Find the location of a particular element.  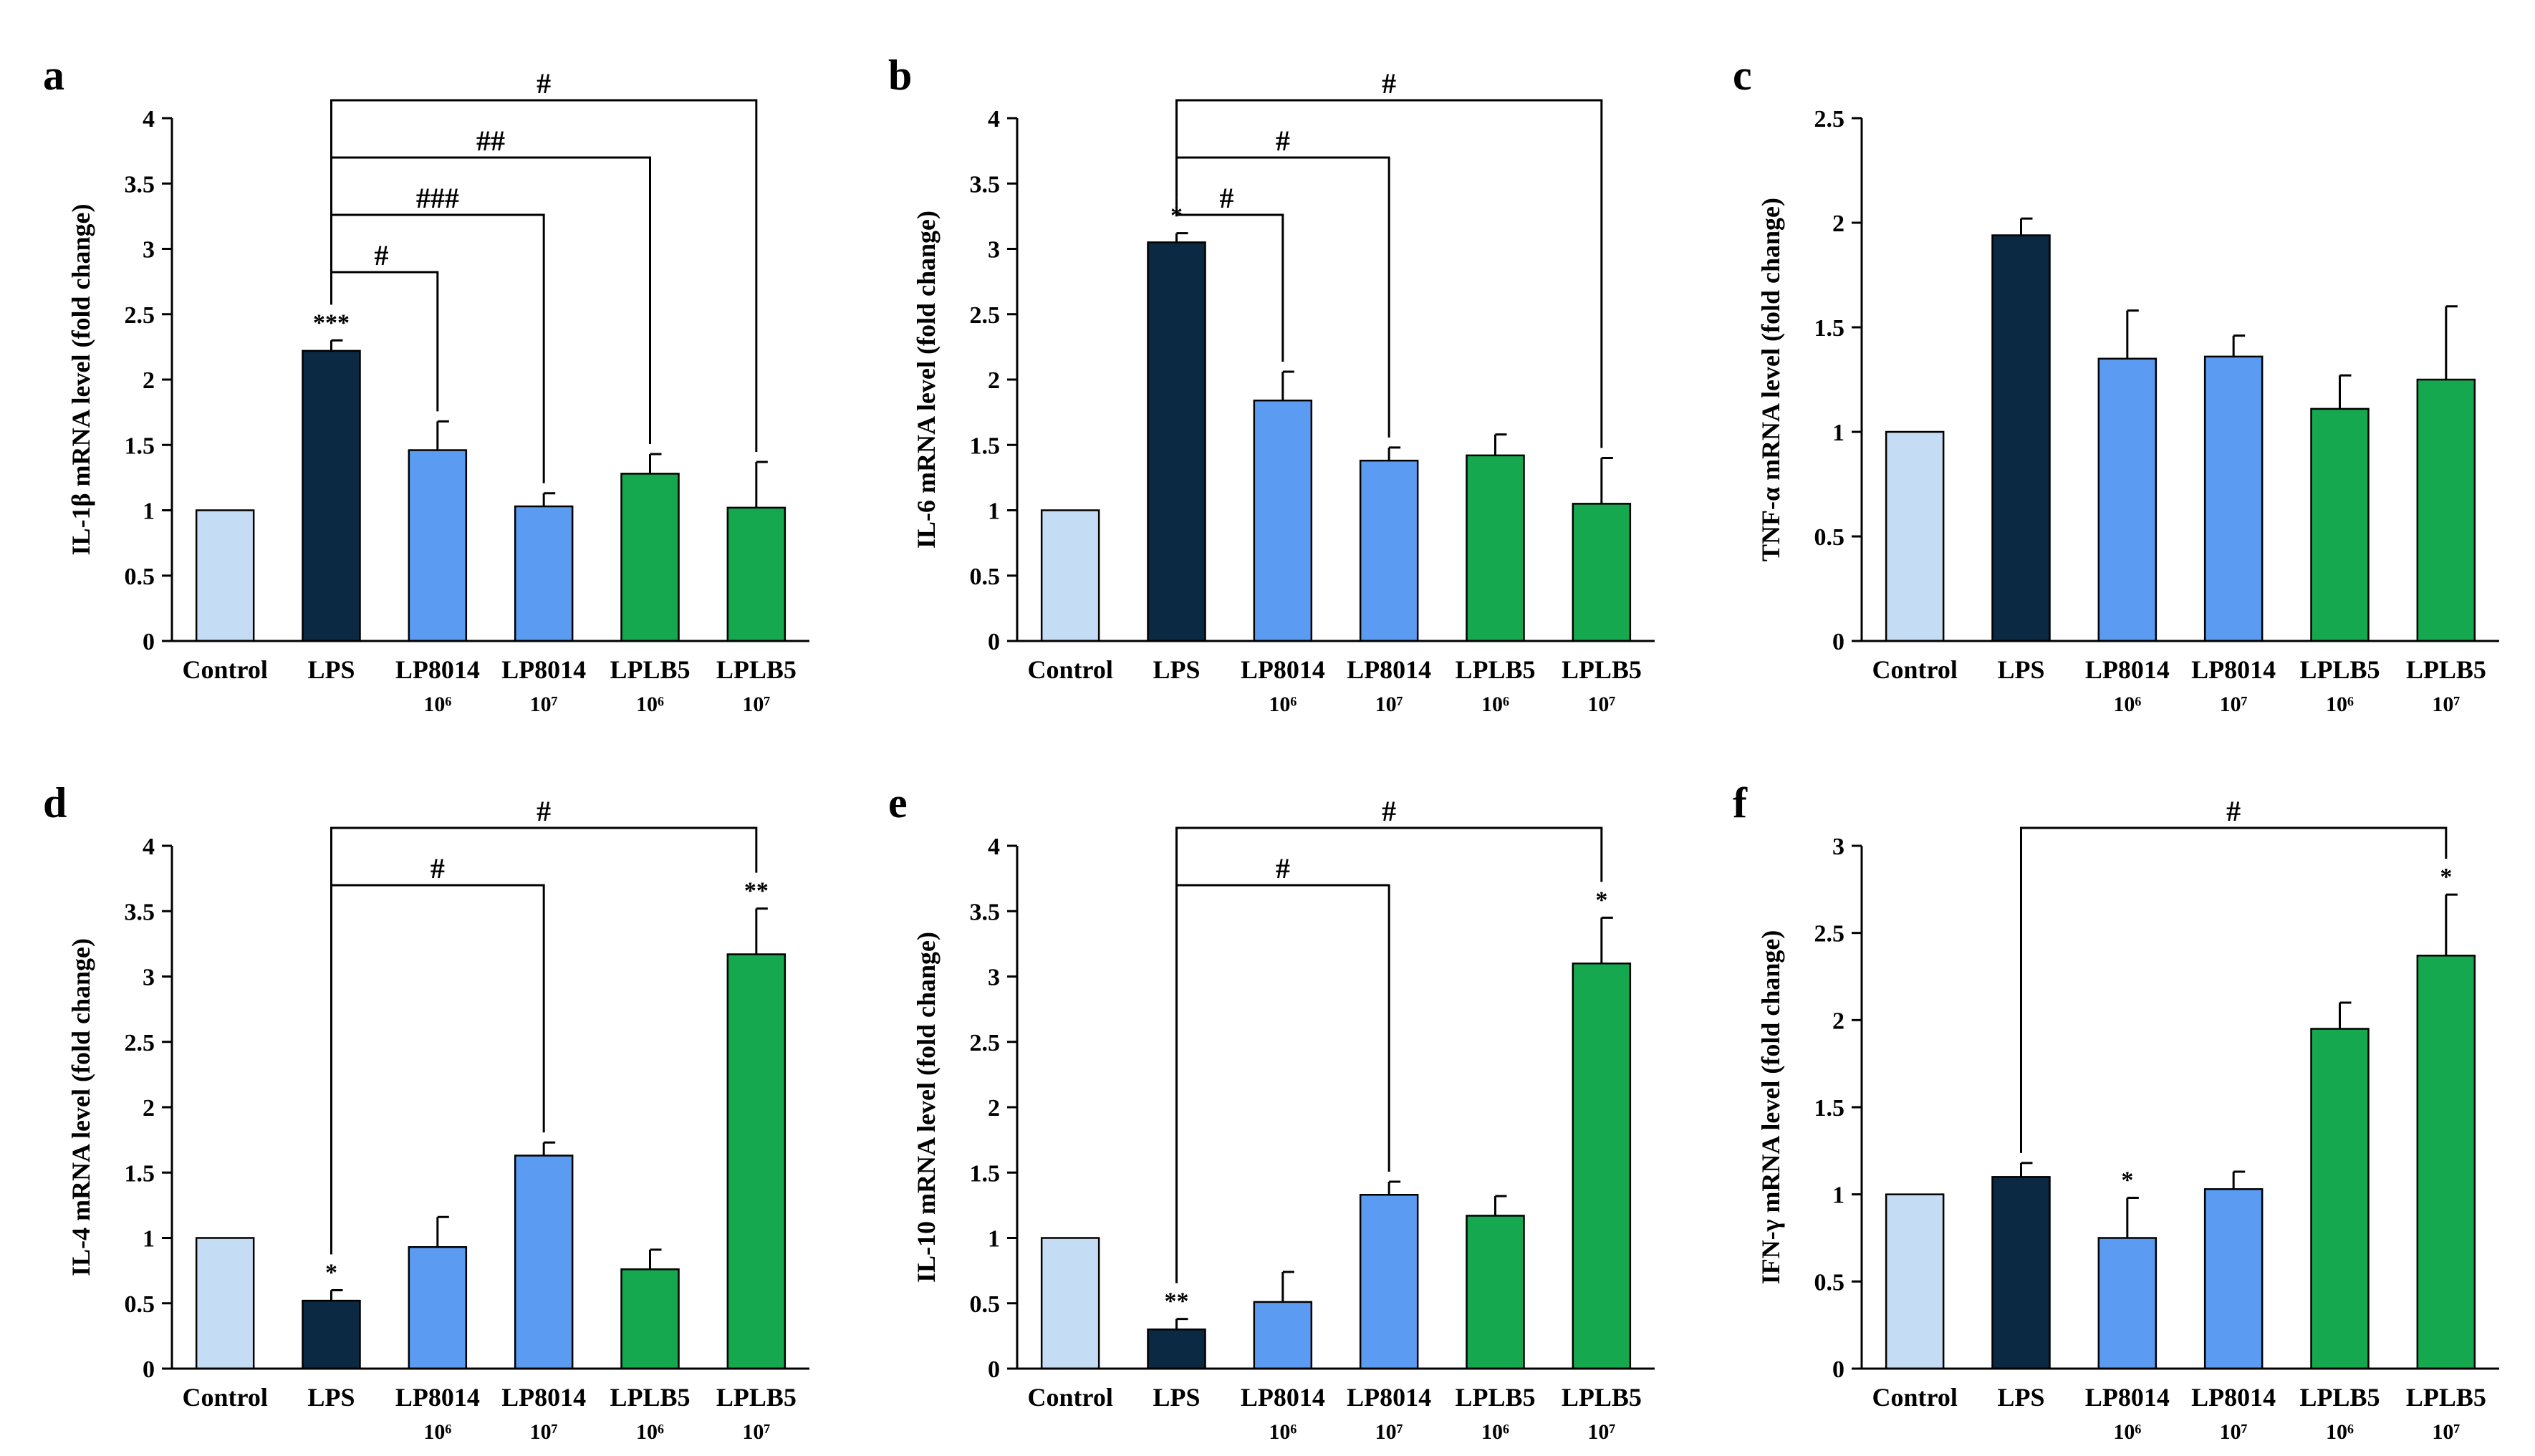

y-axis-label: IFN-γ mRNA level (fold change) is located at coordinates (1770, 1107).